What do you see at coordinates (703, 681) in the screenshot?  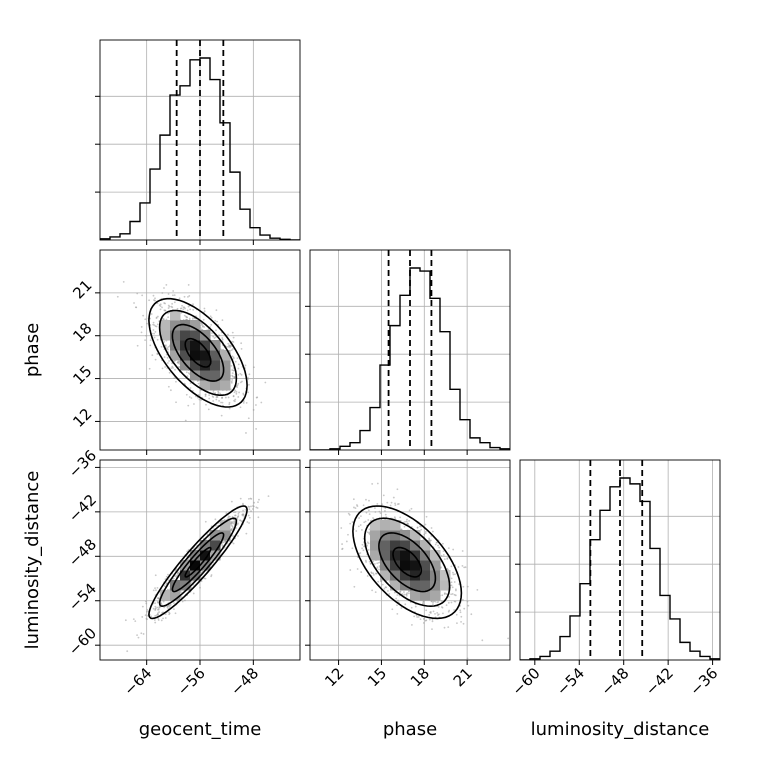 I see `xtick-label: −36` at bounding box center [703, 681].